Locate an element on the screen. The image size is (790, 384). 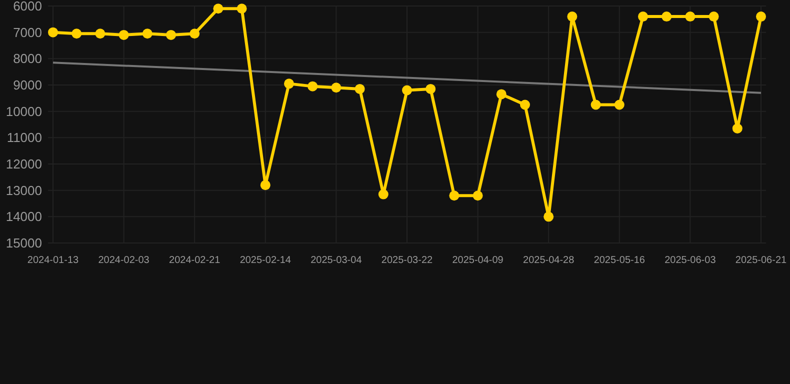
y-tick-label: 7000 is located at coordinates (27, 32).